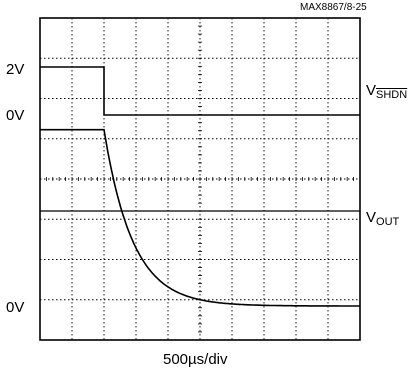  Describe the element at coordinates (15, 307) in the screenshot. I see `level-label-out-low: 0V` at that location.